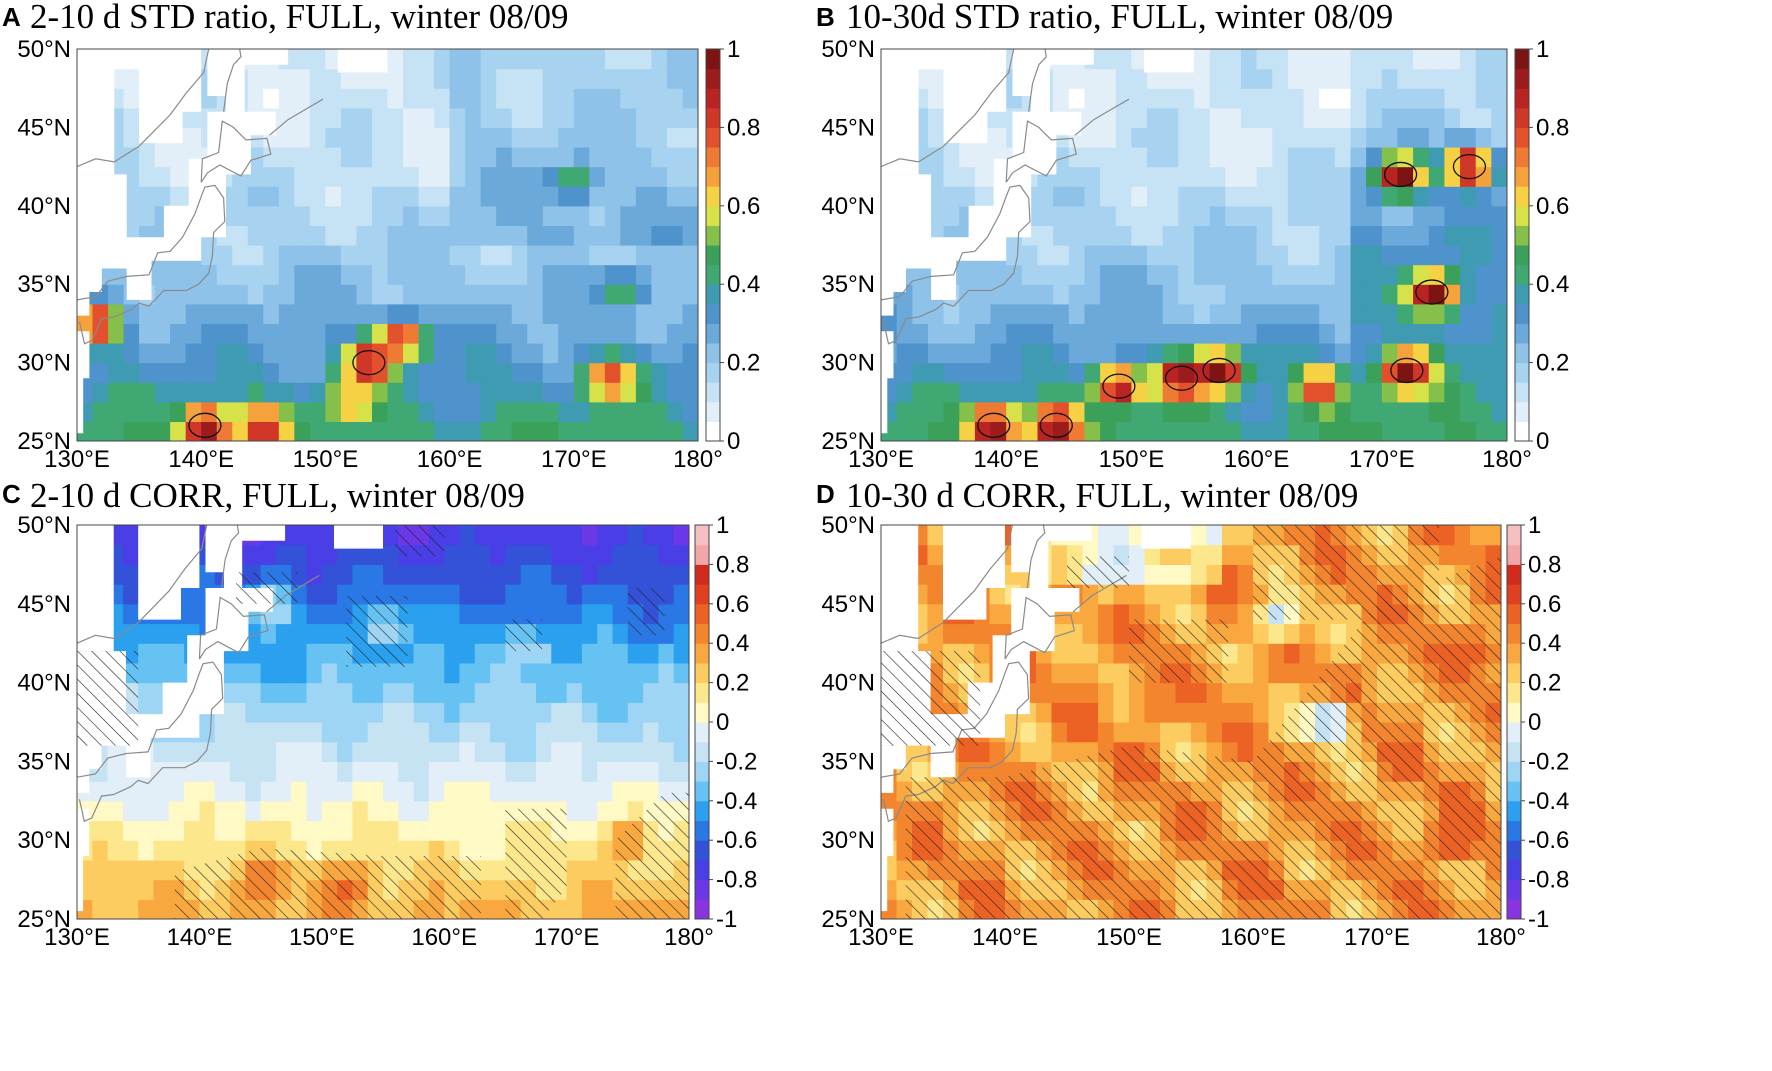 The width and height of the screenshot is (1772, 1071). I want to click on y-tick-label: 50°N, so click(848, 49).